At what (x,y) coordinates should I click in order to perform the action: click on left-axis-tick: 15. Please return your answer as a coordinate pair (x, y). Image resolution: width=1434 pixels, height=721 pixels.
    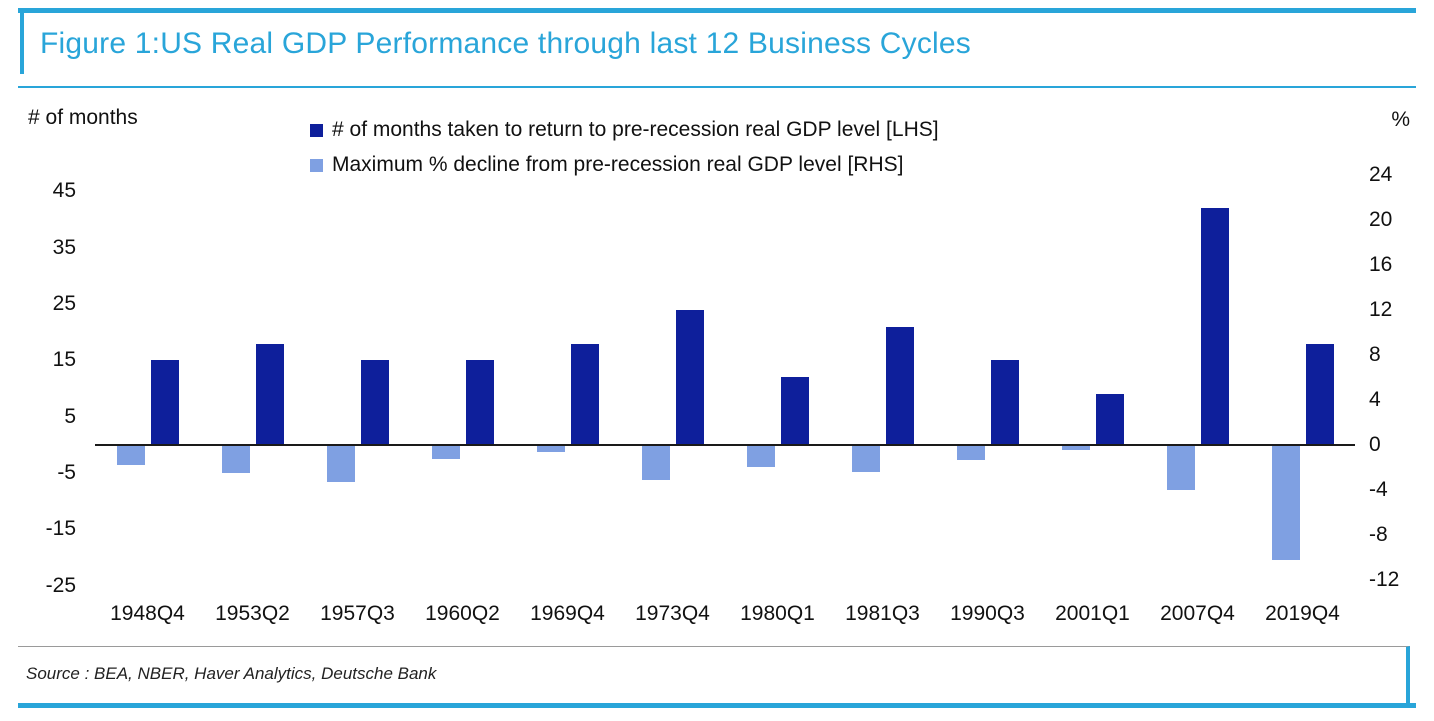
    Looking at the image, I should click on (64, 360).